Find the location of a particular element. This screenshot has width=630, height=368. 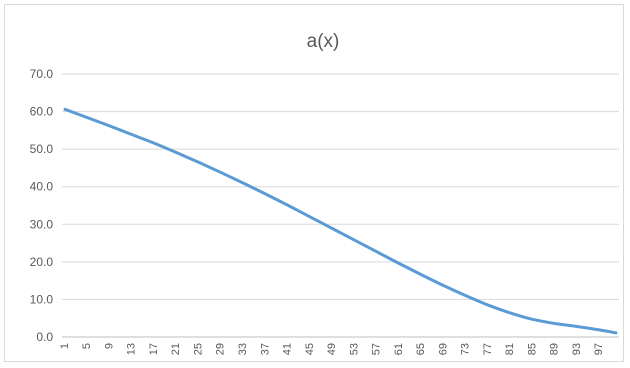

x-tick-label: 41 is located at coordinates (288, 349).